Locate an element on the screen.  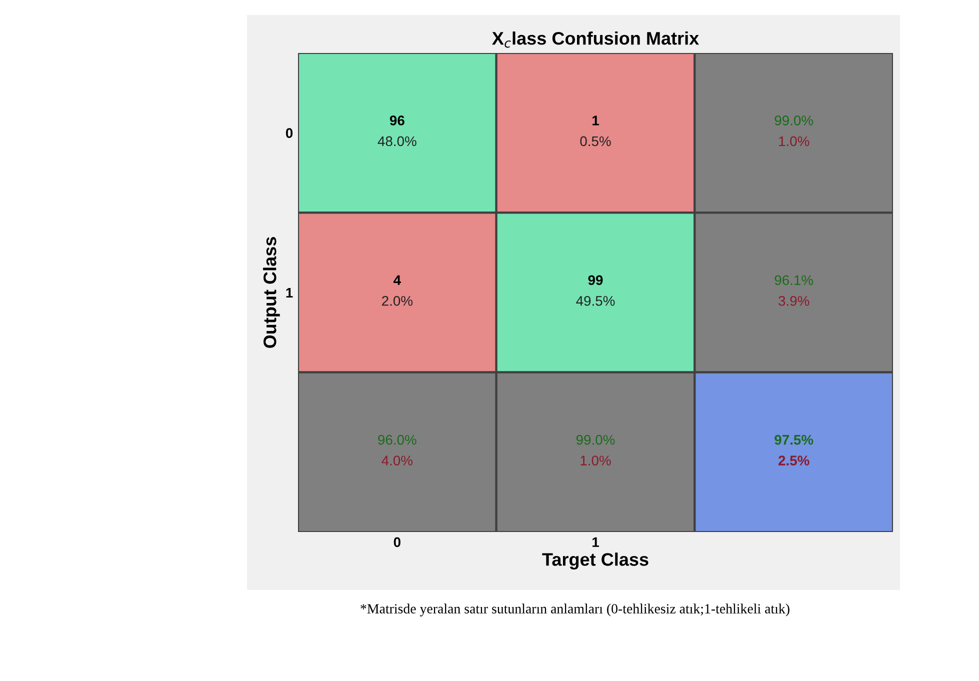
data-label: 96.0% is located at coordinates (397, 439).